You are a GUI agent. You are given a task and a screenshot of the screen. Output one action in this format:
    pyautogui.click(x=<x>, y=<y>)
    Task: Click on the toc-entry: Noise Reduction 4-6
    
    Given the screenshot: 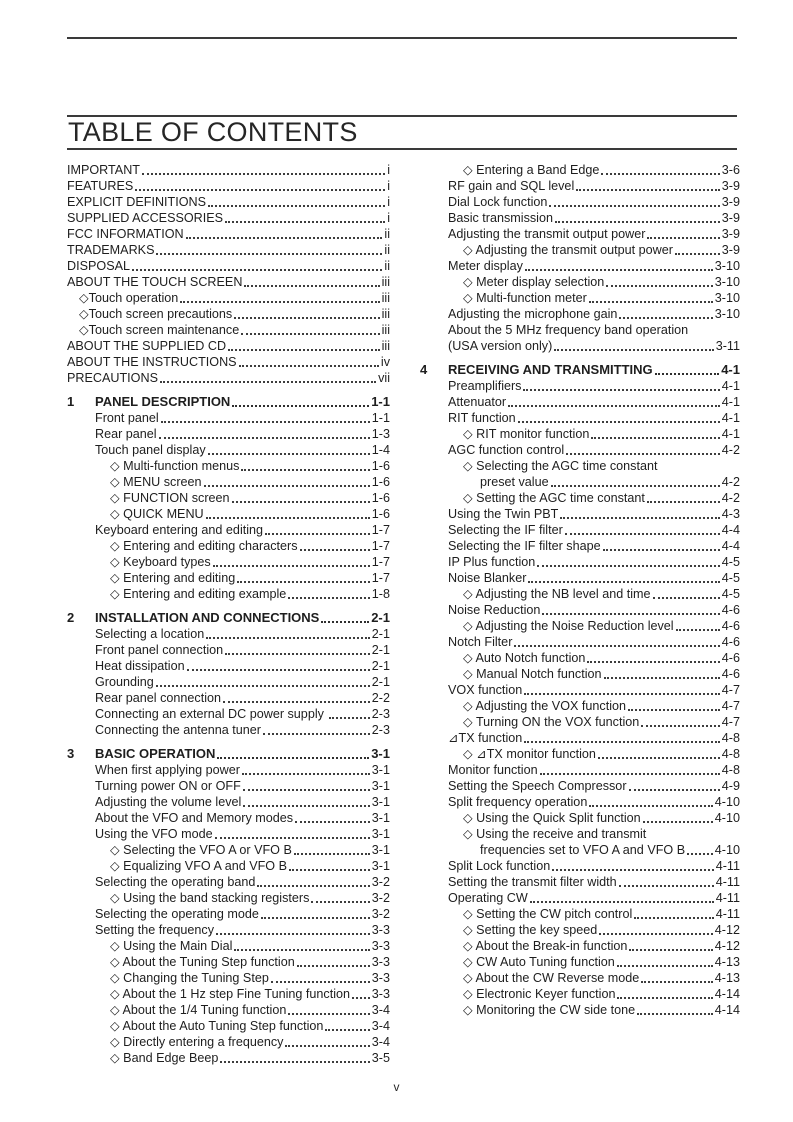 What is the action you would take?
    pyautogui.click(x=580, y=610)
    